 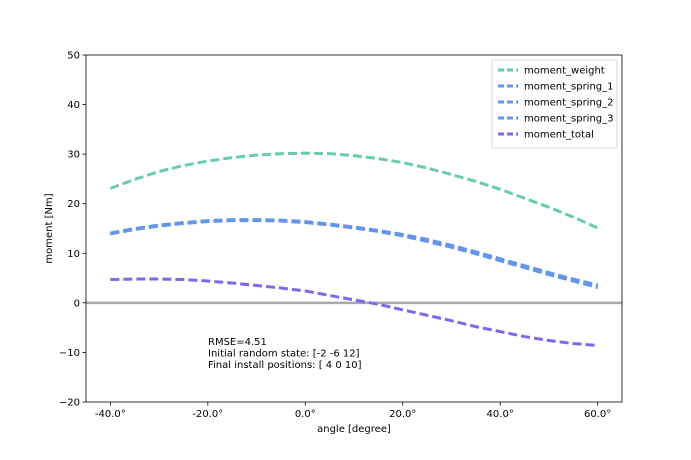 I want to click on y-axis-label: moment [Nm], so click(x=49, y=228).